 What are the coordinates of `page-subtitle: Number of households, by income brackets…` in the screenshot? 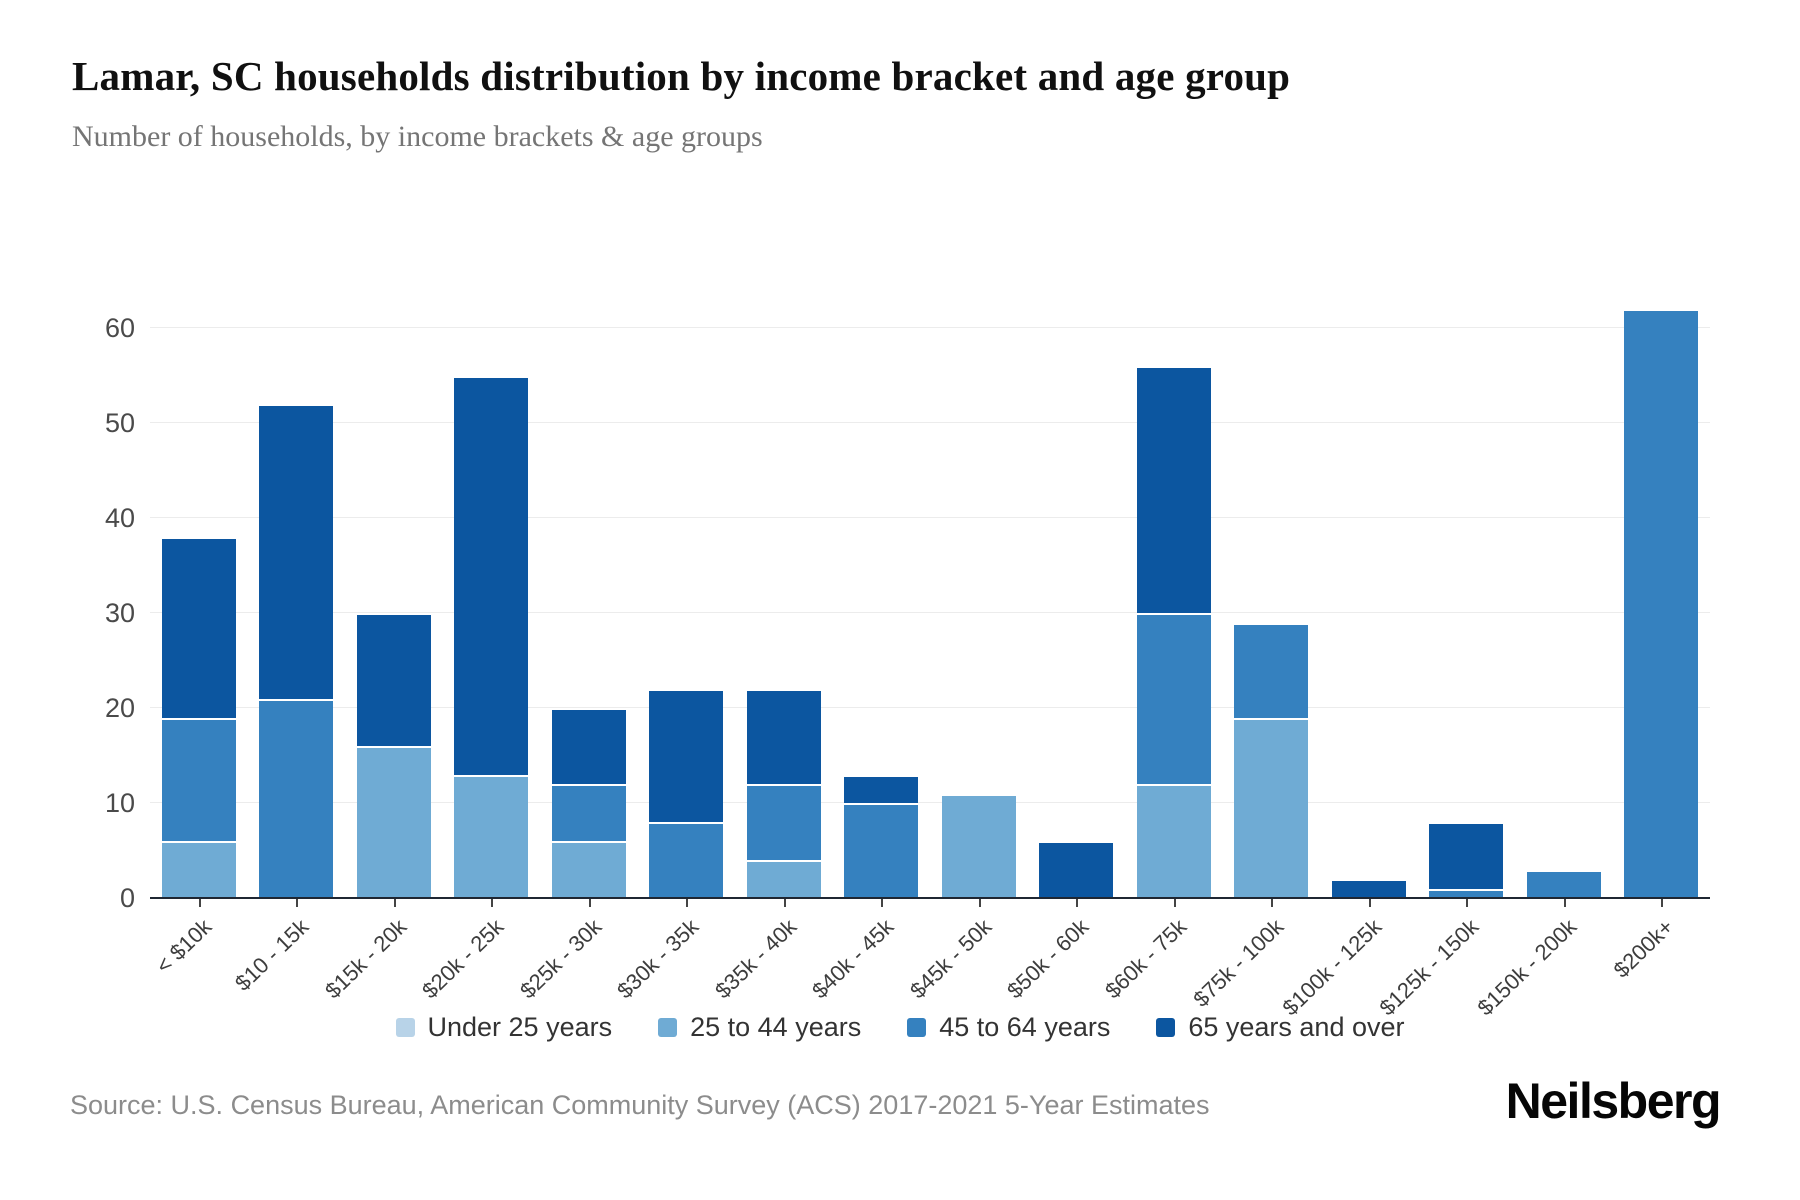 It's located at (417, 136).